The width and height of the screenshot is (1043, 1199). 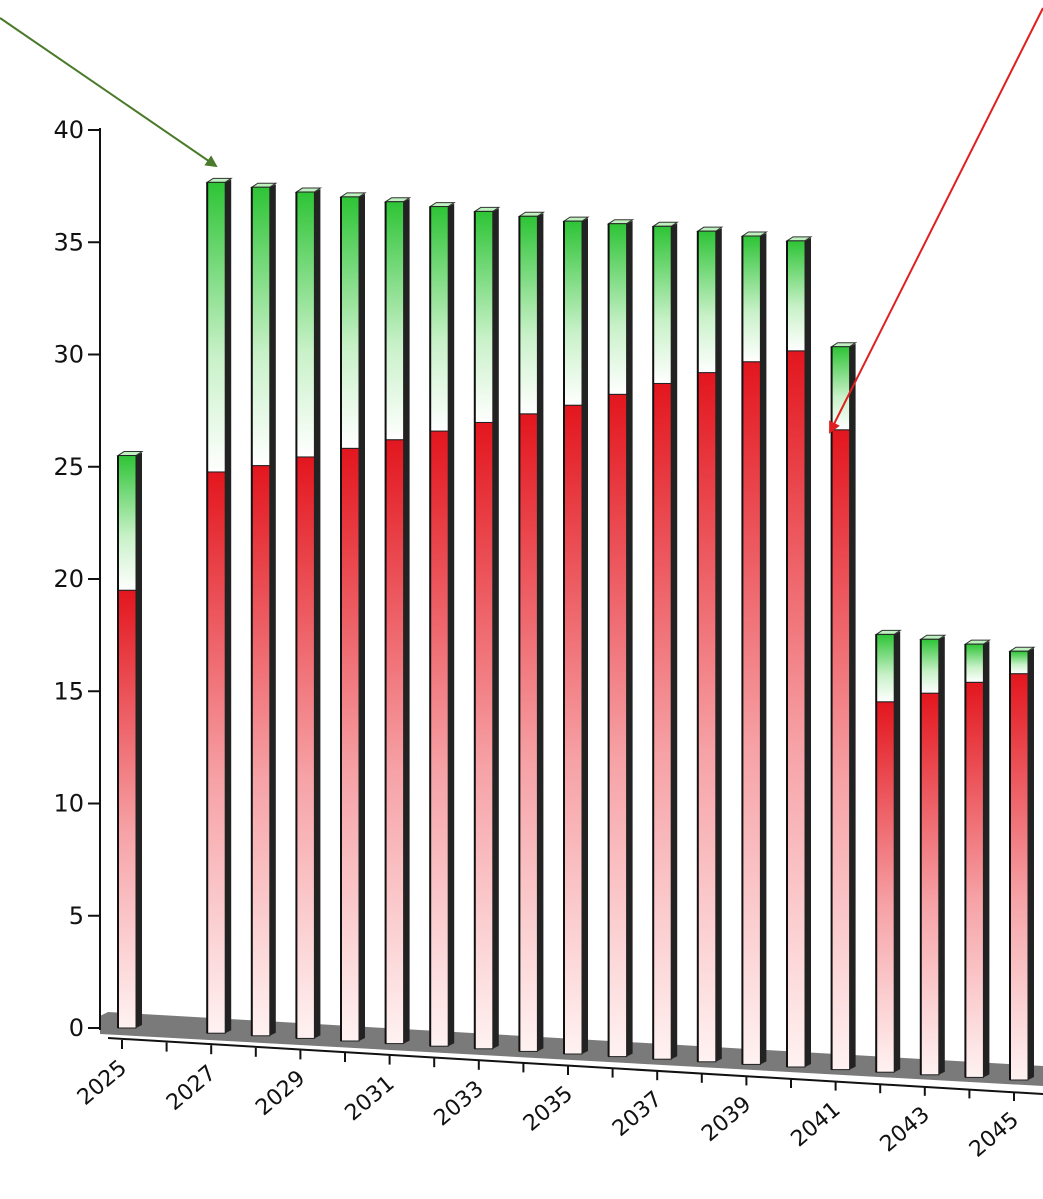 What do you see at coordinates (796, 296) in the screenshot?
I see `bar-green-2040` at bounding box center [796, 296].